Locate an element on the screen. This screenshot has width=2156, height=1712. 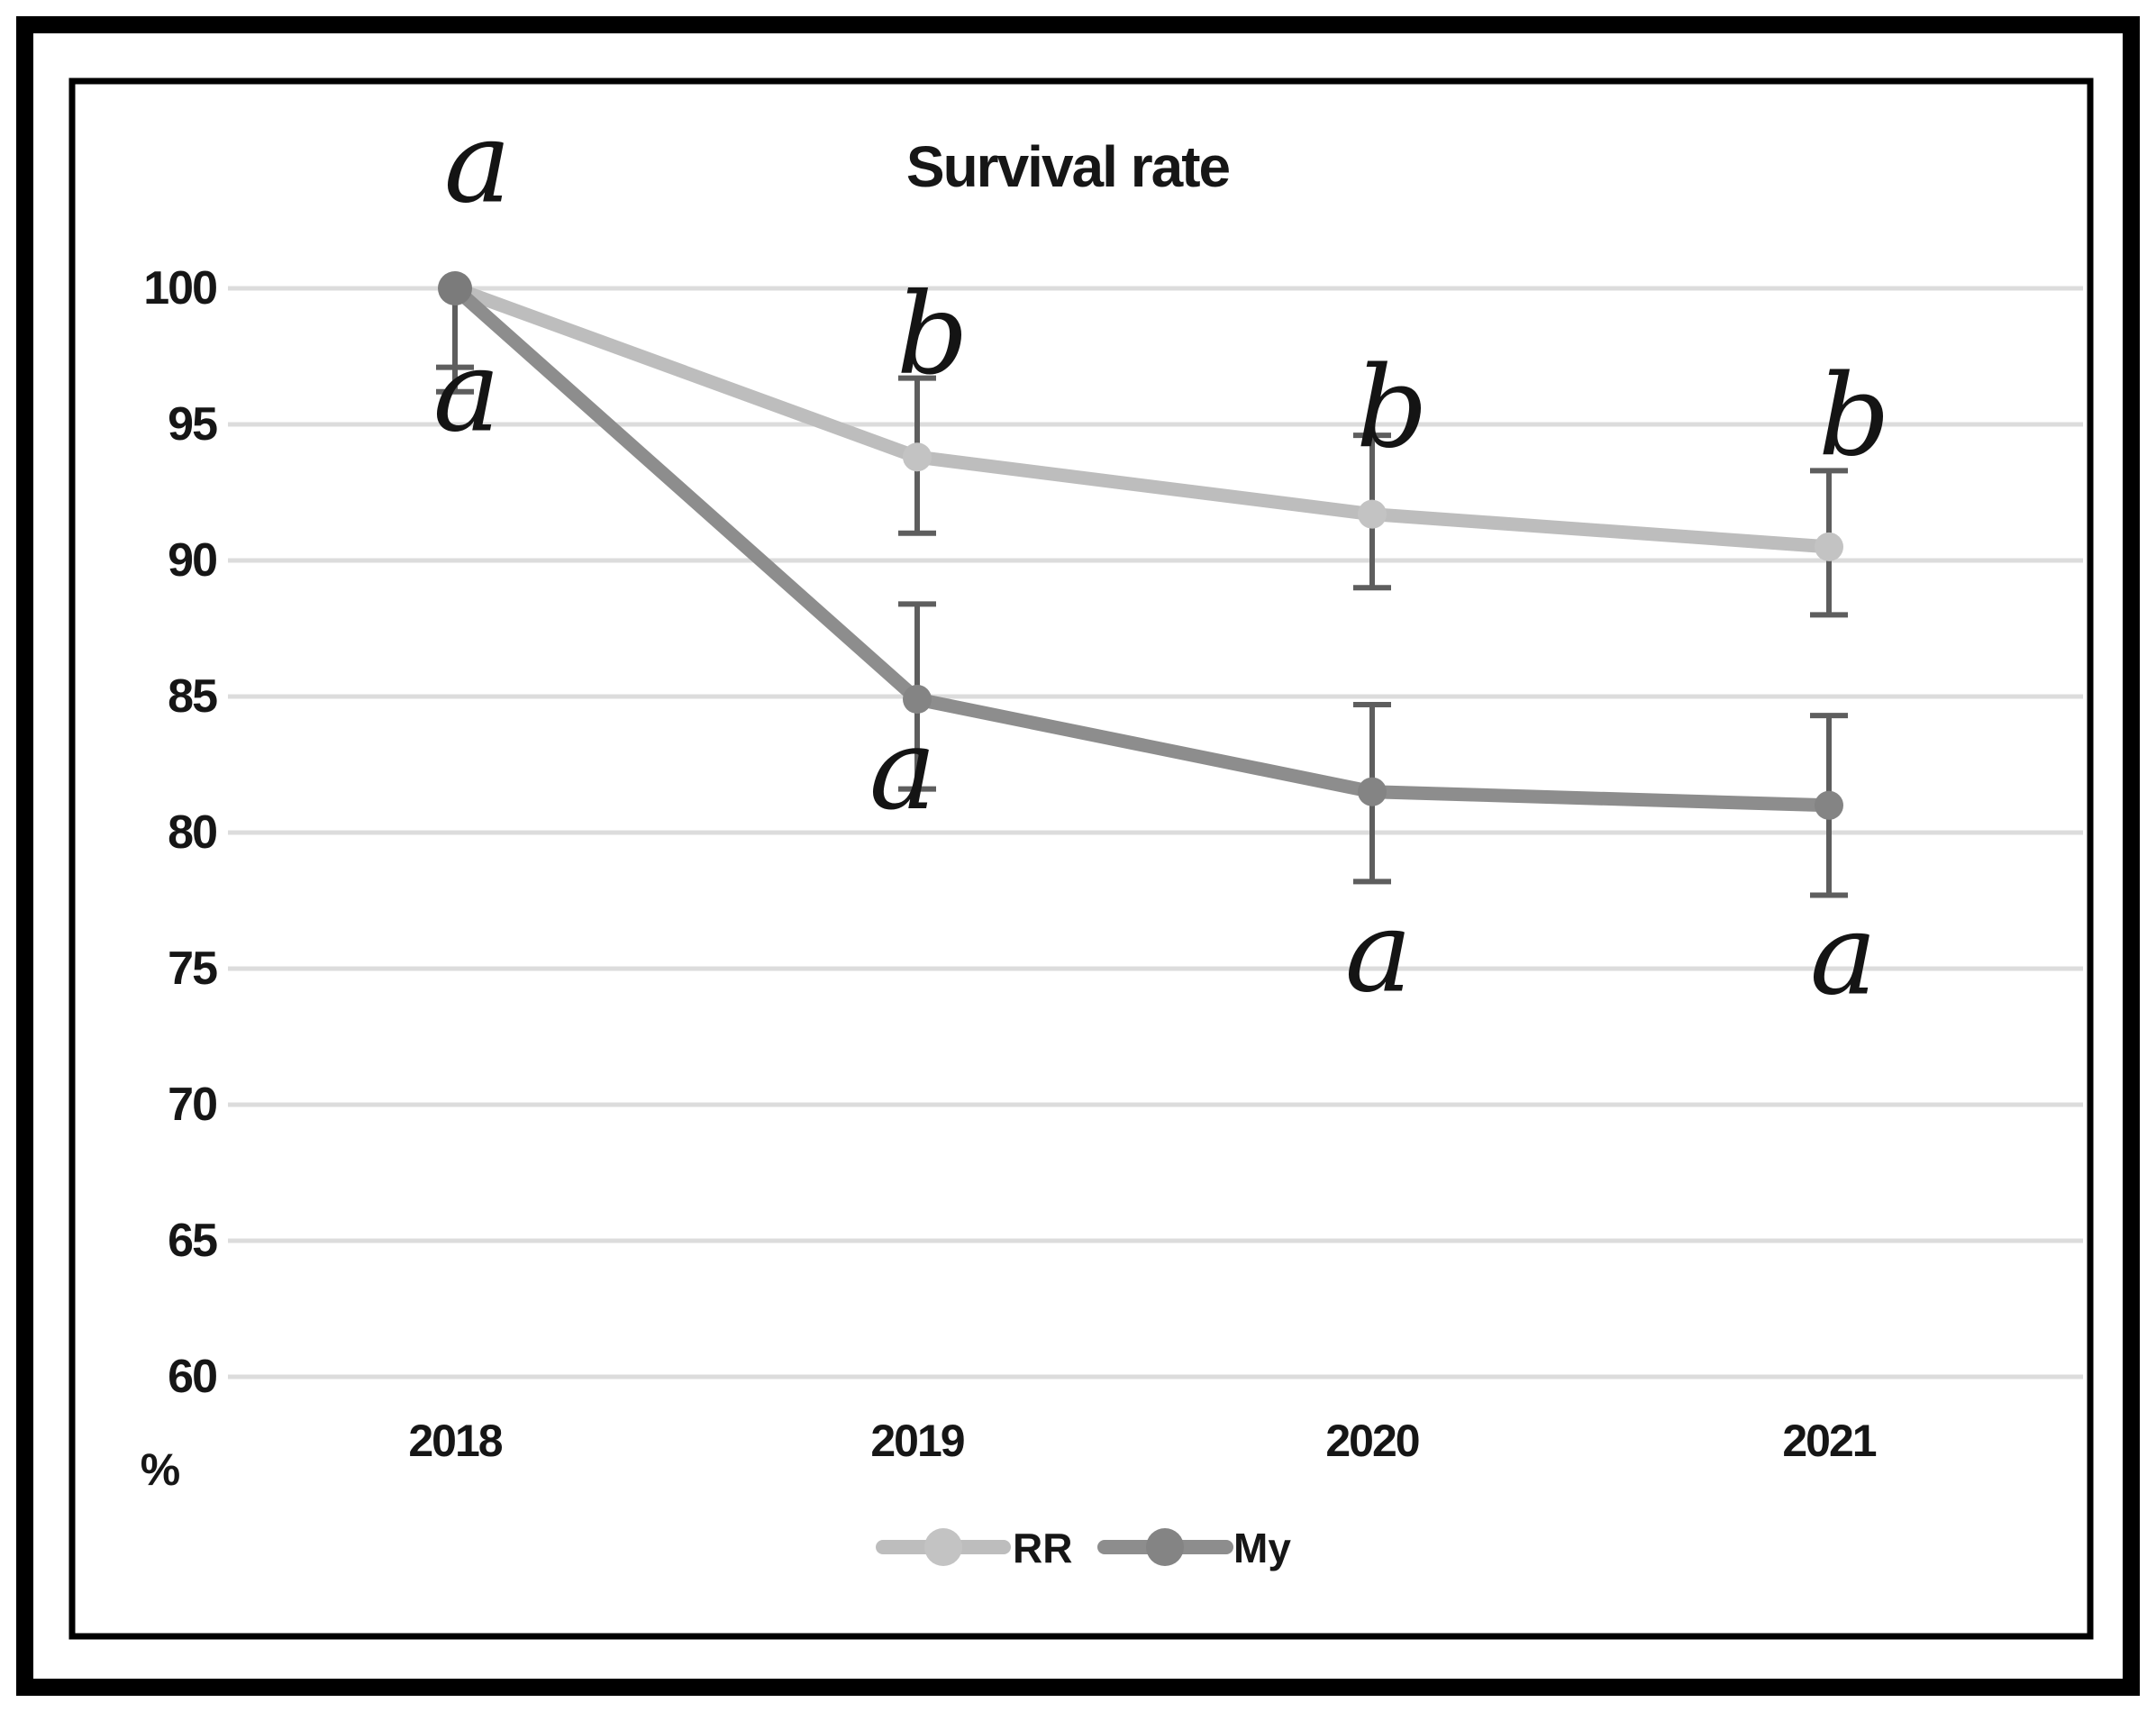
chart-title: Survival rate is located at coordinates (1068, 166).